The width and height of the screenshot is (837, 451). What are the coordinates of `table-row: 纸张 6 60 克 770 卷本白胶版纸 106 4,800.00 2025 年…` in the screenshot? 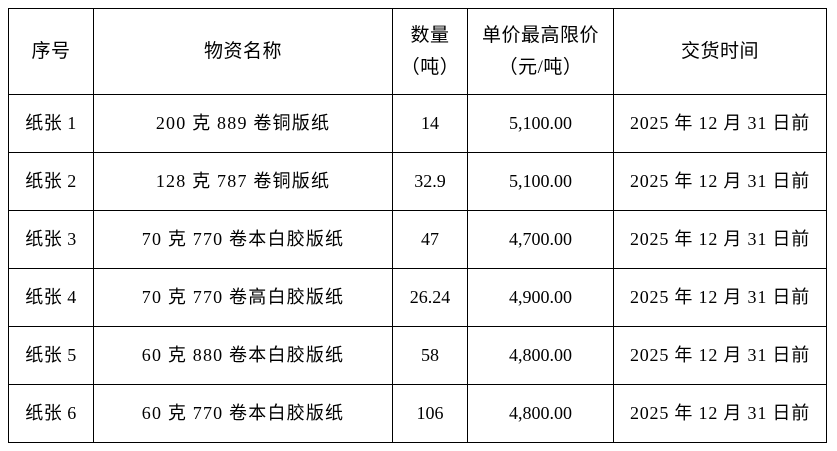 It's located at (417, 413).